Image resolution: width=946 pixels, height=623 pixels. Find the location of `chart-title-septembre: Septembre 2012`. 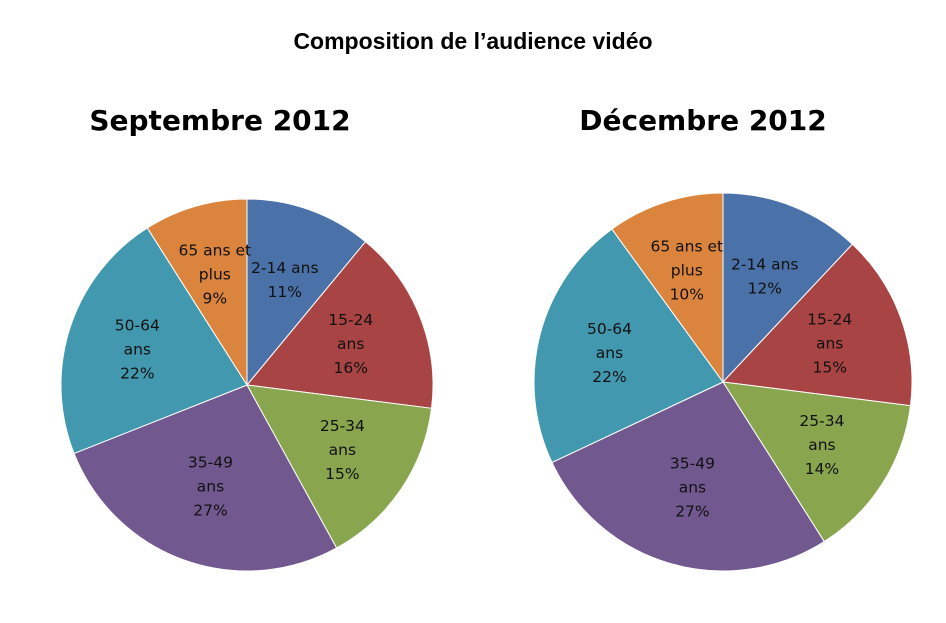

chart-title-septembre: Septembre 2012 is located at coordinates (220, 120).